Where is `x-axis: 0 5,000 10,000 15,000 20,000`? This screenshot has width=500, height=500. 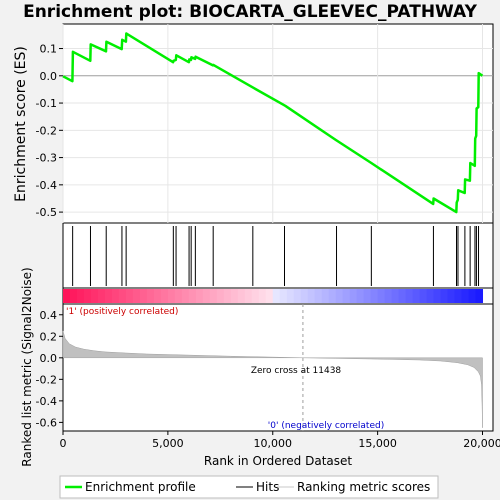 x-axis: 0 5,000 10,000 15,000 20,000 is located at coordinates (280, 440).